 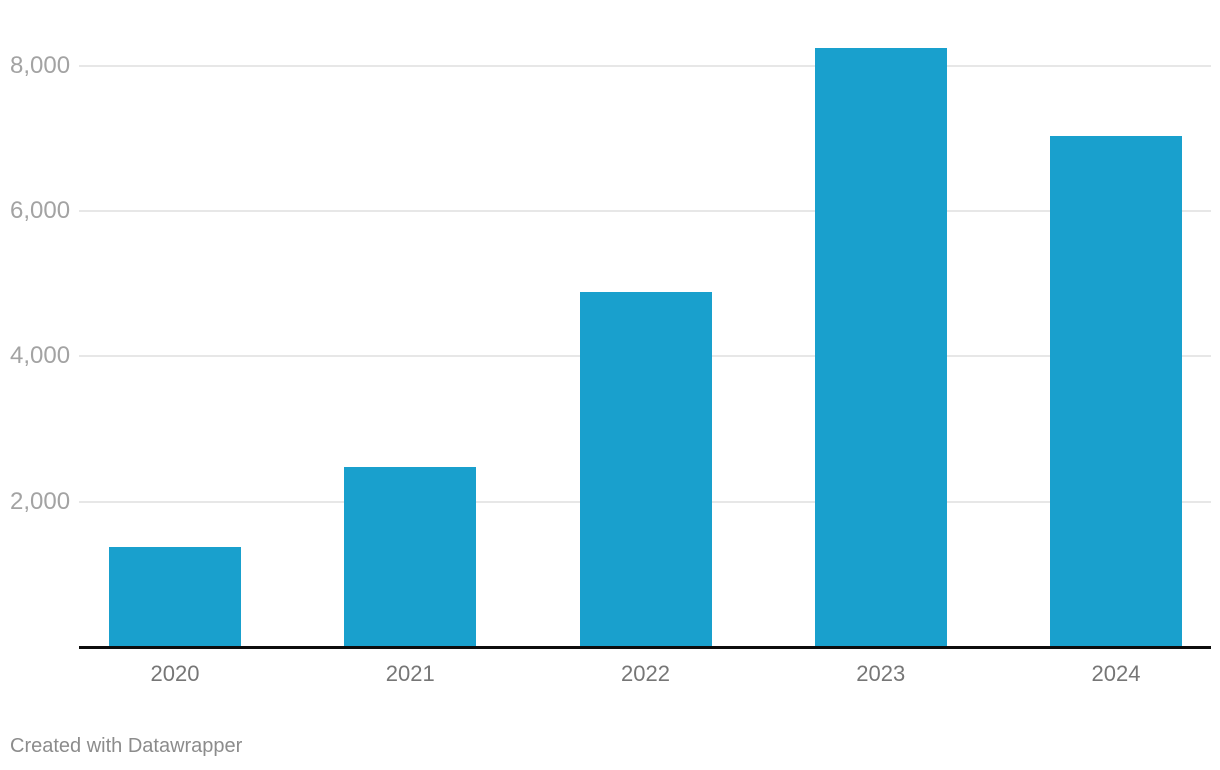 What do you see at coordinates (175, 673) in the screenshot?
I see `x-tick-label-2020: 2020` at bounding box center [175, 673].